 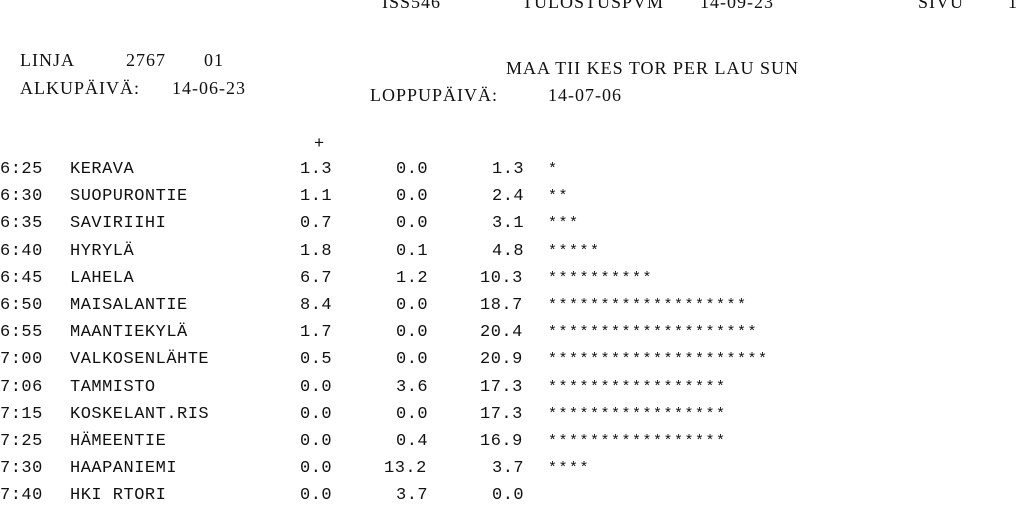 What do you see at coordinates (316, 333) in the screenshot?
I see `boarding-value: 1.7` at bounding box center [316, 333].